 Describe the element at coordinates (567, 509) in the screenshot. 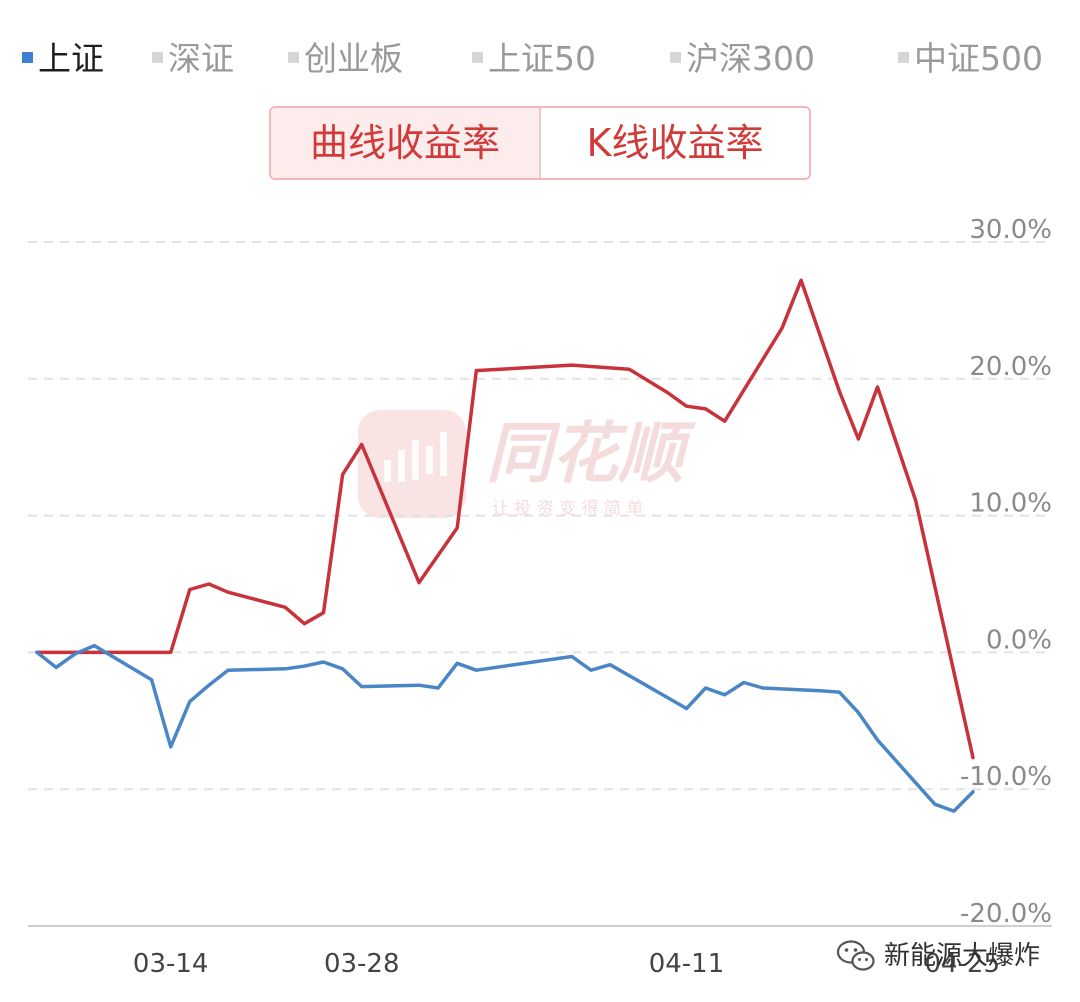

I see `watermark-slogan: 让 投 资 变 得 简 单` at that location.